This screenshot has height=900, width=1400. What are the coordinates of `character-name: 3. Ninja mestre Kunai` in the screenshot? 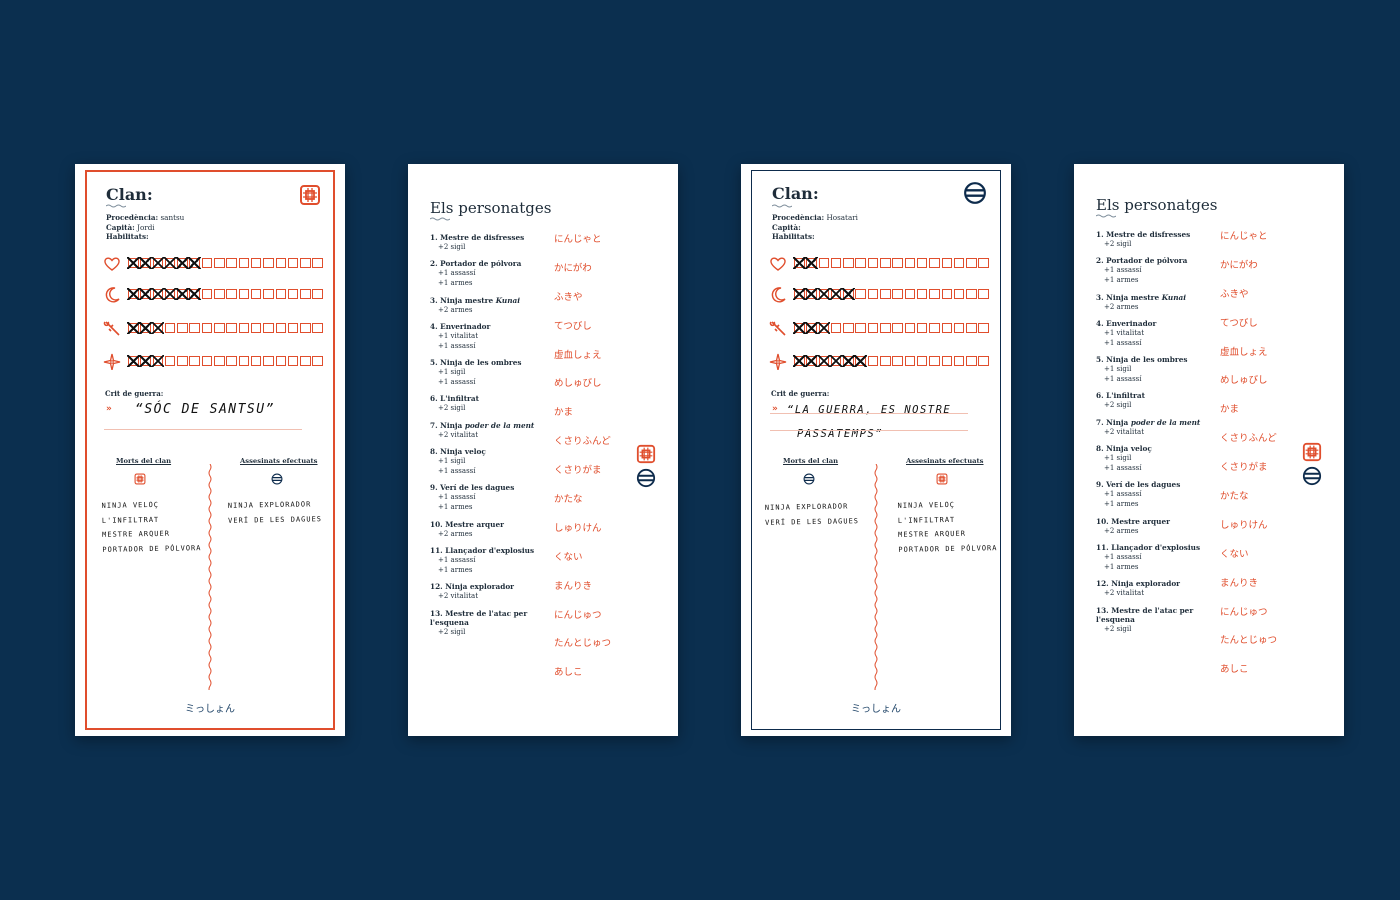 It's located at (475, 300).